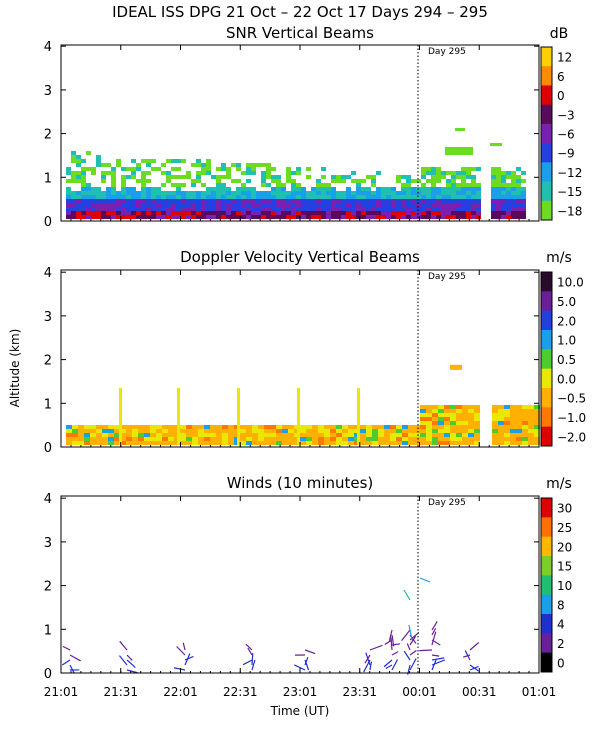 This screenshot has height=750, width=600. What do you see at coordinates (546, 662) in the screenshot?
I see `colorbar-swatch` at bounding box center [546, 662].